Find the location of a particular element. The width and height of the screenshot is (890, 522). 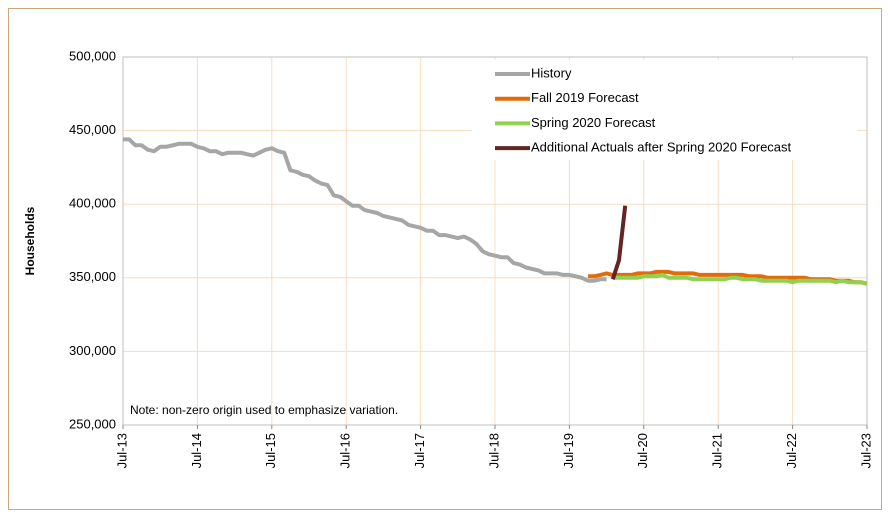

x-tick-label: Jul-23 is located at coordinates (865, 450).